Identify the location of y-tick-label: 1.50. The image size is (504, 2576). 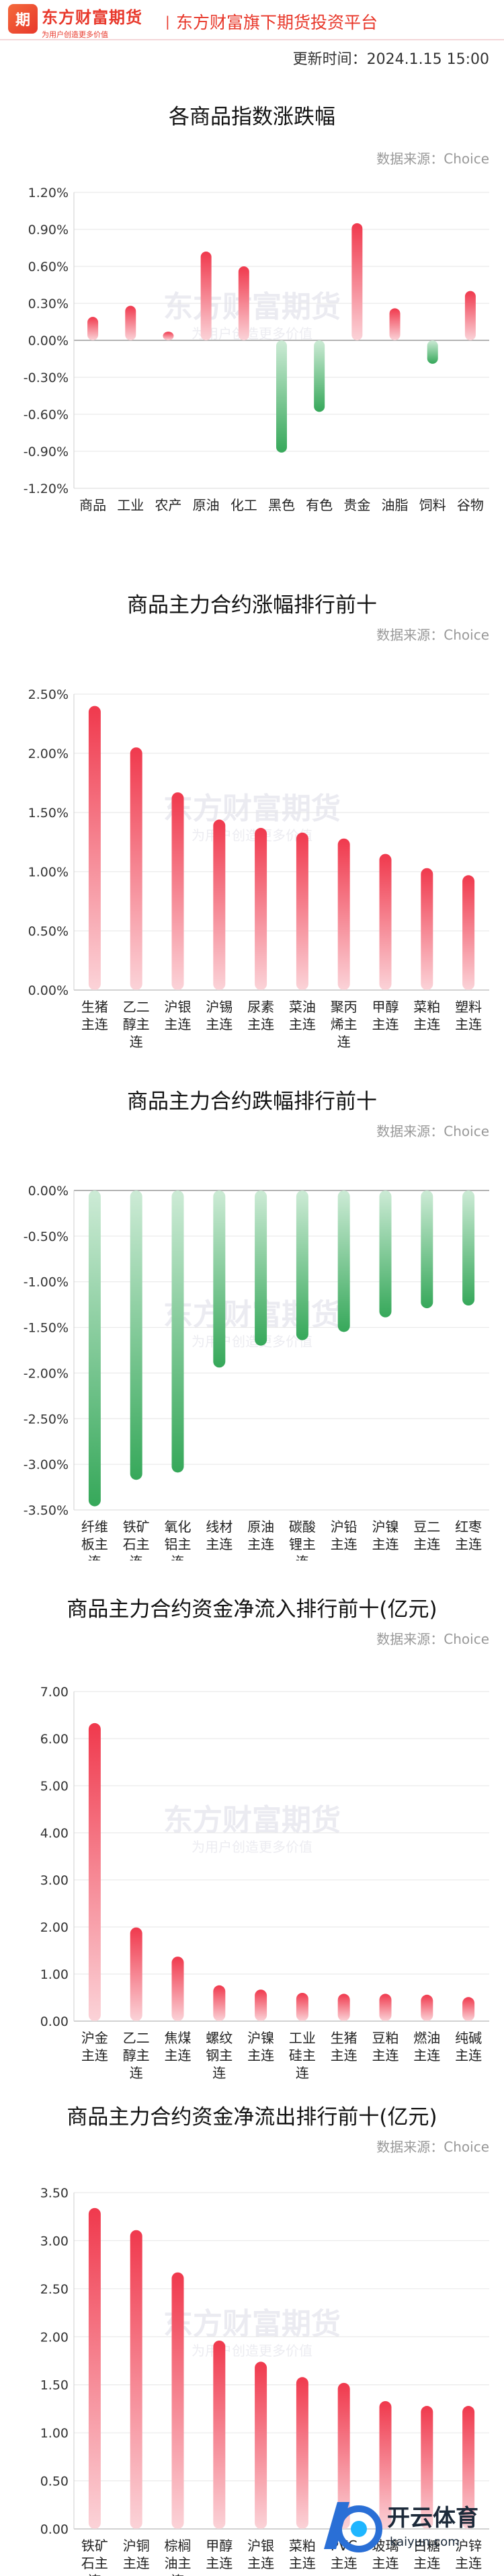
(55, 2385).